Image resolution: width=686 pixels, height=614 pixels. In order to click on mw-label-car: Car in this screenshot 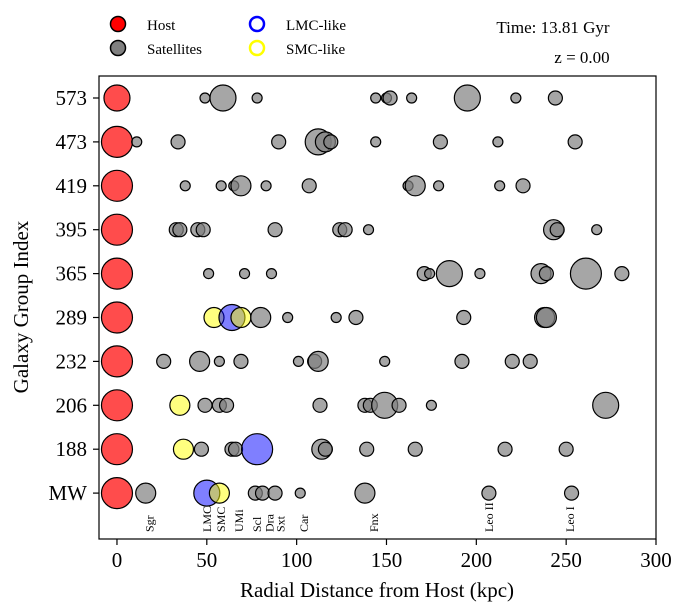, I will do `click(304, 523)`.